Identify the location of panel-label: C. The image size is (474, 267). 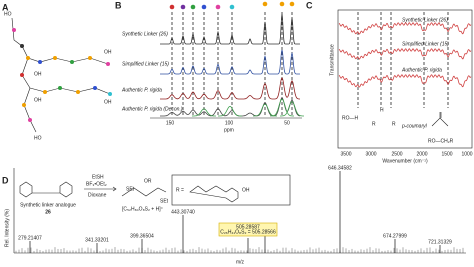
(309, 5).